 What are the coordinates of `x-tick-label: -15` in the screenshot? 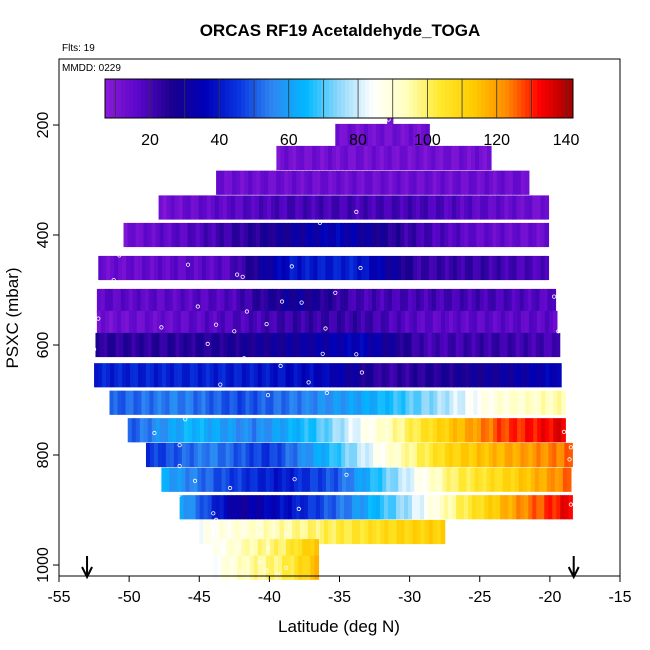 It's located at (619, 597).